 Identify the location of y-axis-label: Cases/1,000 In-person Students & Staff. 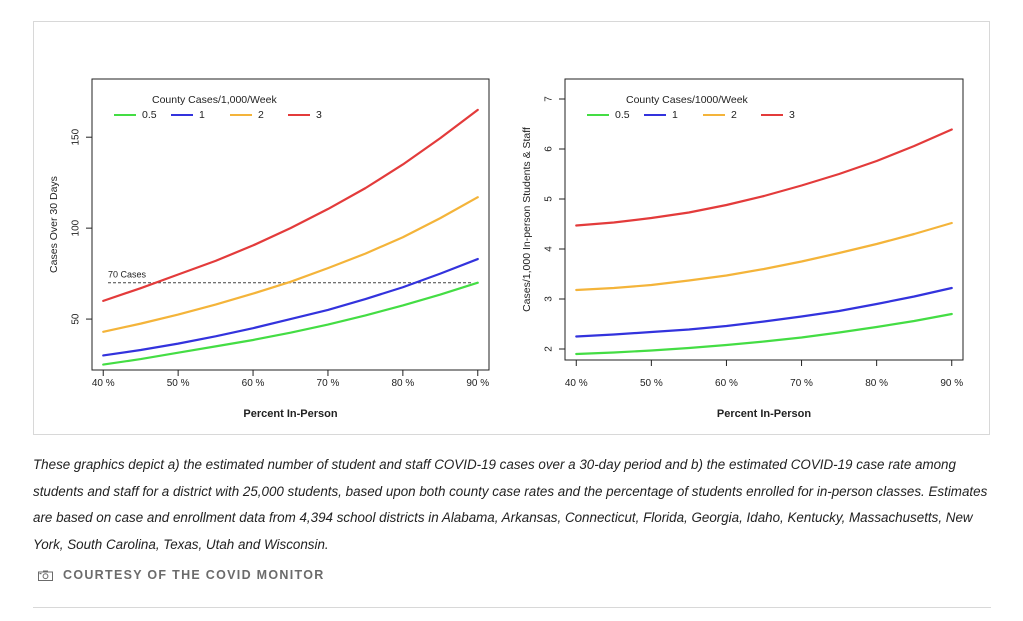
(527, 219).